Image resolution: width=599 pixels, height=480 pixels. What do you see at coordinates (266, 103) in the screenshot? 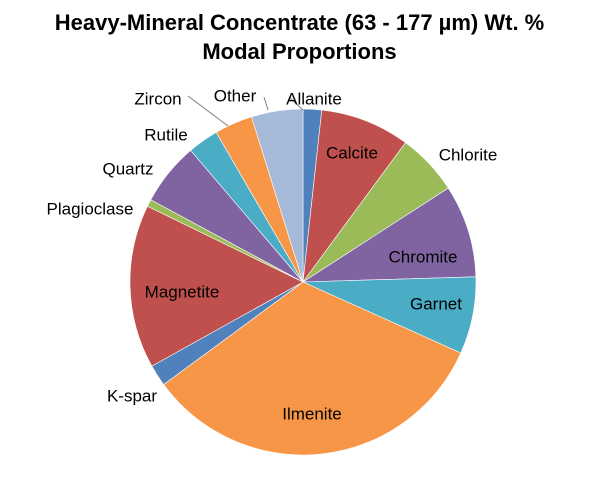
I see `leader-line-other` at bounding box center [266, 103].